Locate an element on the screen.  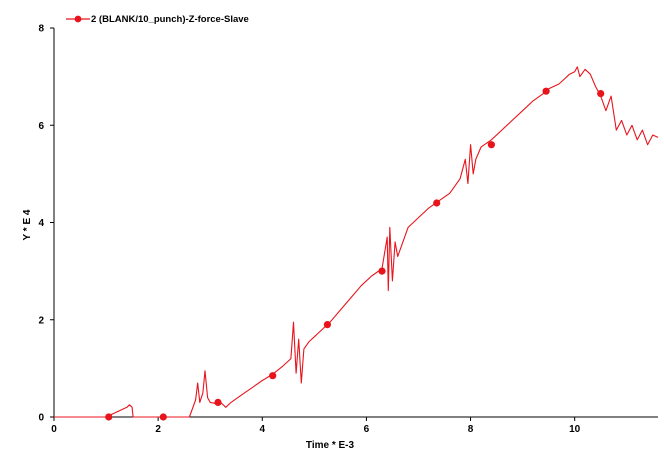
y-tick-label: 0 is located at coordinates (41, 418).